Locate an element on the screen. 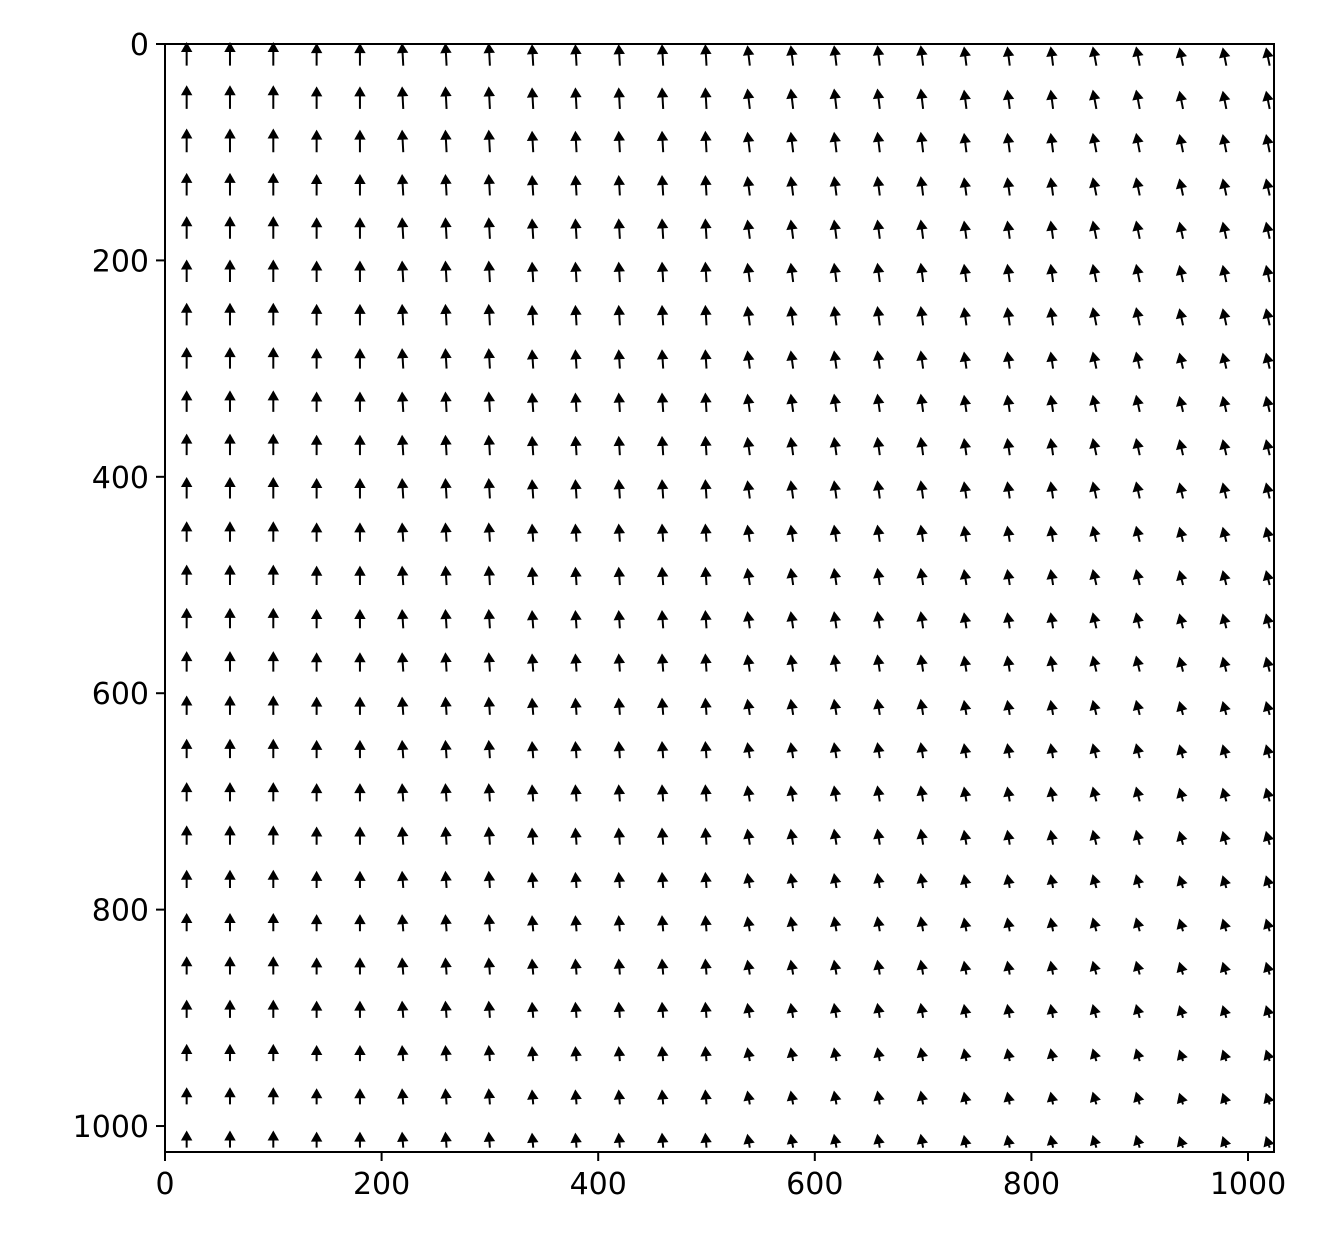 The width and height of the screenshot is (1331, 1252). y-tick-label: 800 is located at coordinates (120, 911).